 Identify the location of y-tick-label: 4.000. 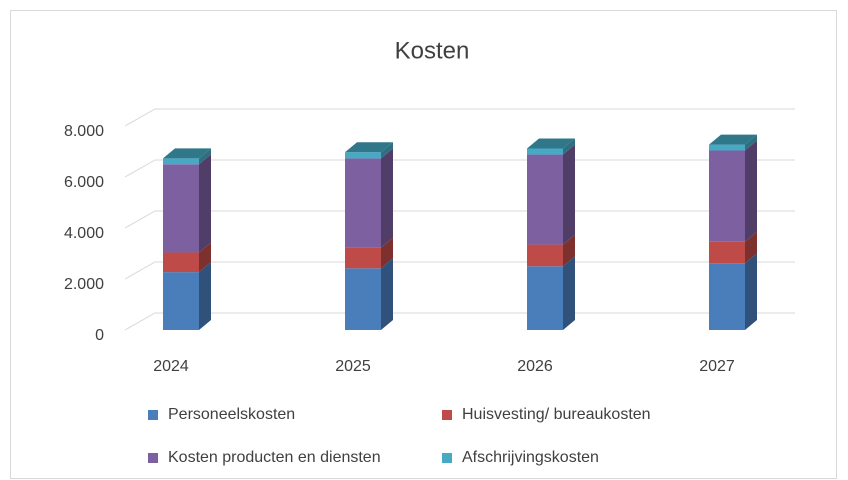
(84, 233).